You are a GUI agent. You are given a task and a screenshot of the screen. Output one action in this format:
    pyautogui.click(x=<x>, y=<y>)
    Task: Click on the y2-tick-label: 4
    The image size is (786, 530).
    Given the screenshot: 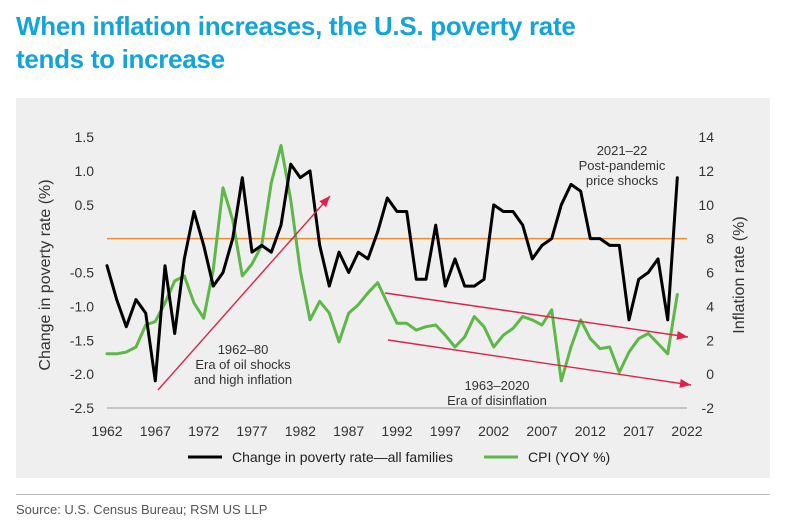 What is the action you would take?
    pyautogui.click(x=710, y=306)
    